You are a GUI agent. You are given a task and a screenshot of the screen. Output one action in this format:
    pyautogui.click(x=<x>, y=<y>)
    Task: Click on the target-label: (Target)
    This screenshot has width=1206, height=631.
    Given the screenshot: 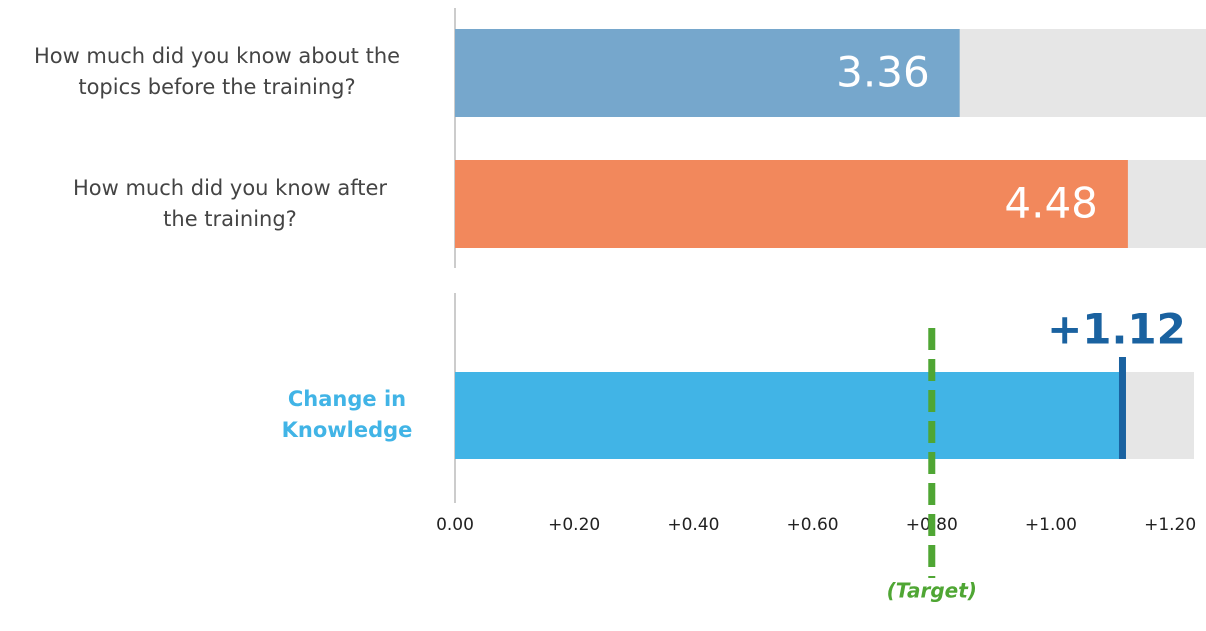 What is the action you would take?
    pyautogui.click(x=932, y=591)
    